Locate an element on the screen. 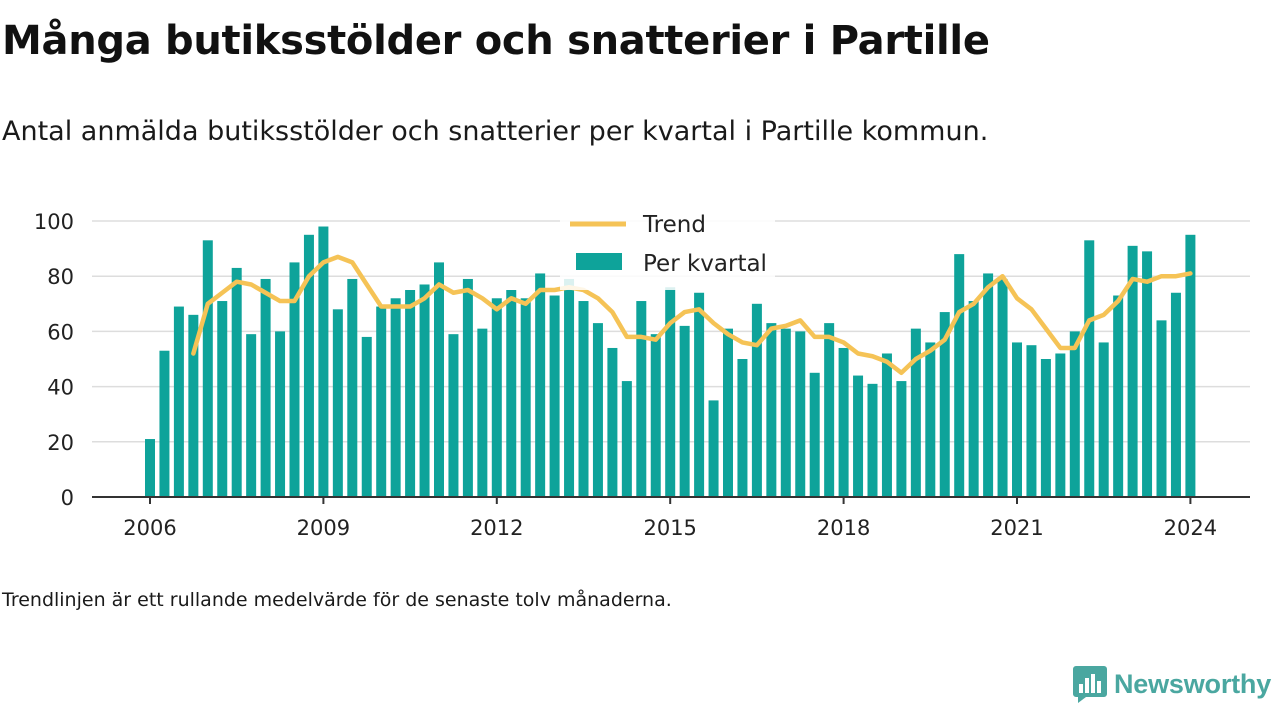 The width and height of the screenshot is (1280, 720). y-tick-label: 20 is located at coordinates (60, 443).